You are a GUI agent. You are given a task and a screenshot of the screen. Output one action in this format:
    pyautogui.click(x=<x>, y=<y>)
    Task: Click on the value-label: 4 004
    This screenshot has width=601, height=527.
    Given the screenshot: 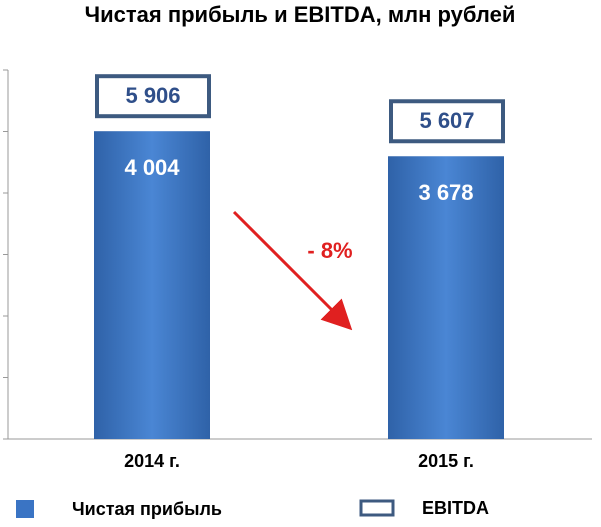 What is the action you would take?
    pyautogui.click(x=152, y=167)
    